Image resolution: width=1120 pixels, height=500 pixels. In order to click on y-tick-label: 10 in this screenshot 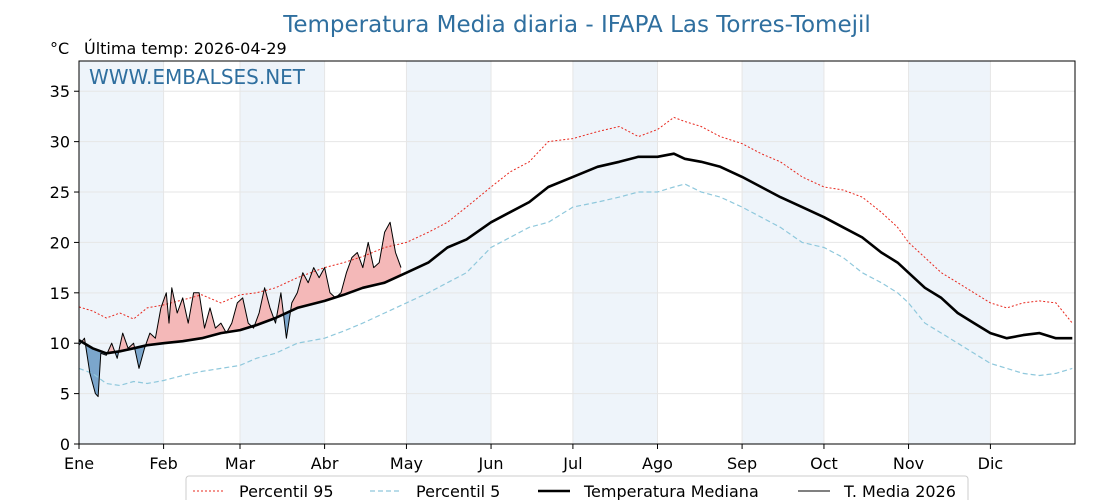, I will do `click(60, 343)`.